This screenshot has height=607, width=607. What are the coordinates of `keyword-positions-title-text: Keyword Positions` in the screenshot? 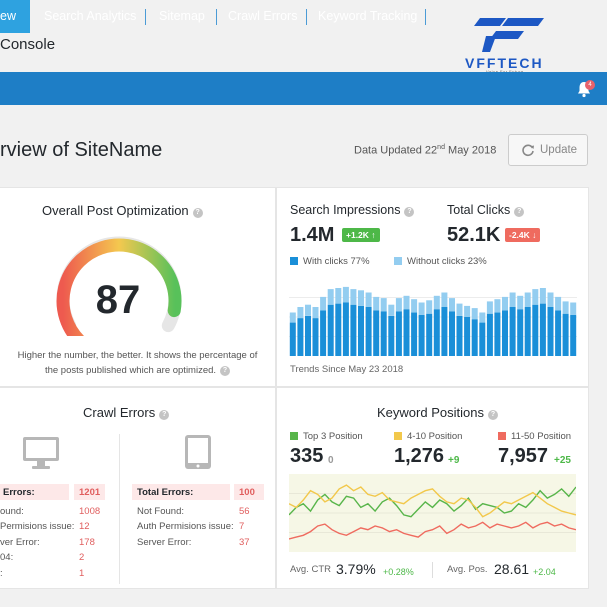 It's located at (430, 412).